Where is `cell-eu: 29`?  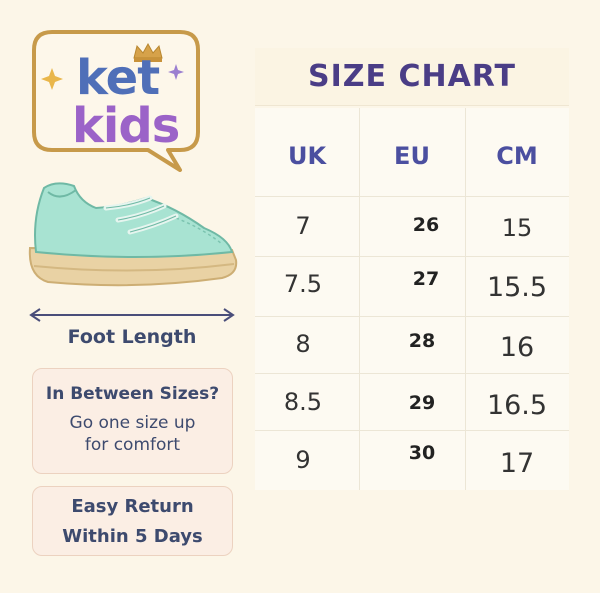
cell-eu: 29 is located at coordinates (422, 403).